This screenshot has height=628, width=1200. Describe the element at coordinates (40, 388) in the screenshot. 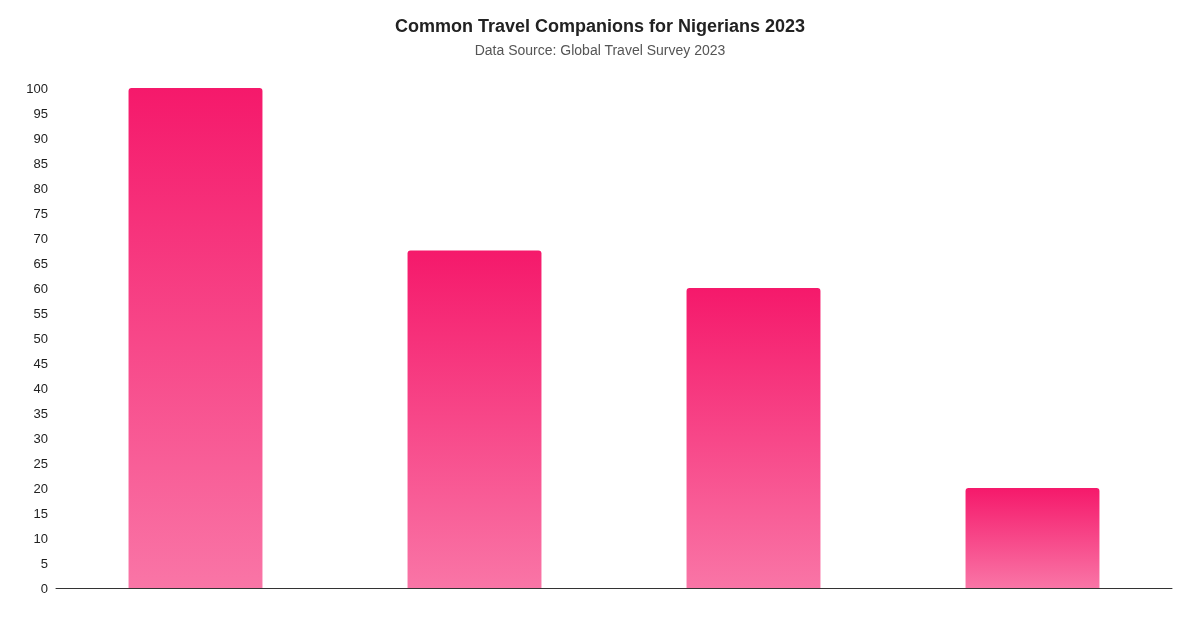

I see `y-tick-label: 40` at that location.